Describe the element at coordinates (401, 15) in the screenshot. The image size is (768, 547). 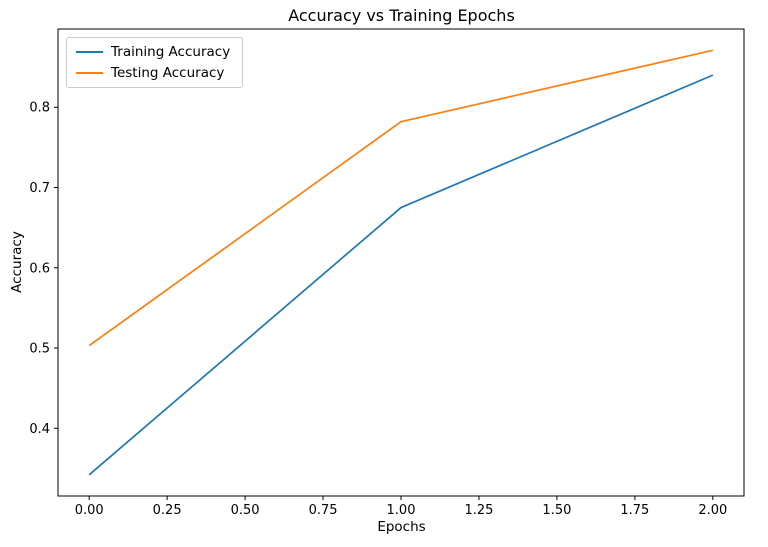
I see `chart-title: Accuracy vs Training Epochs` at that location.